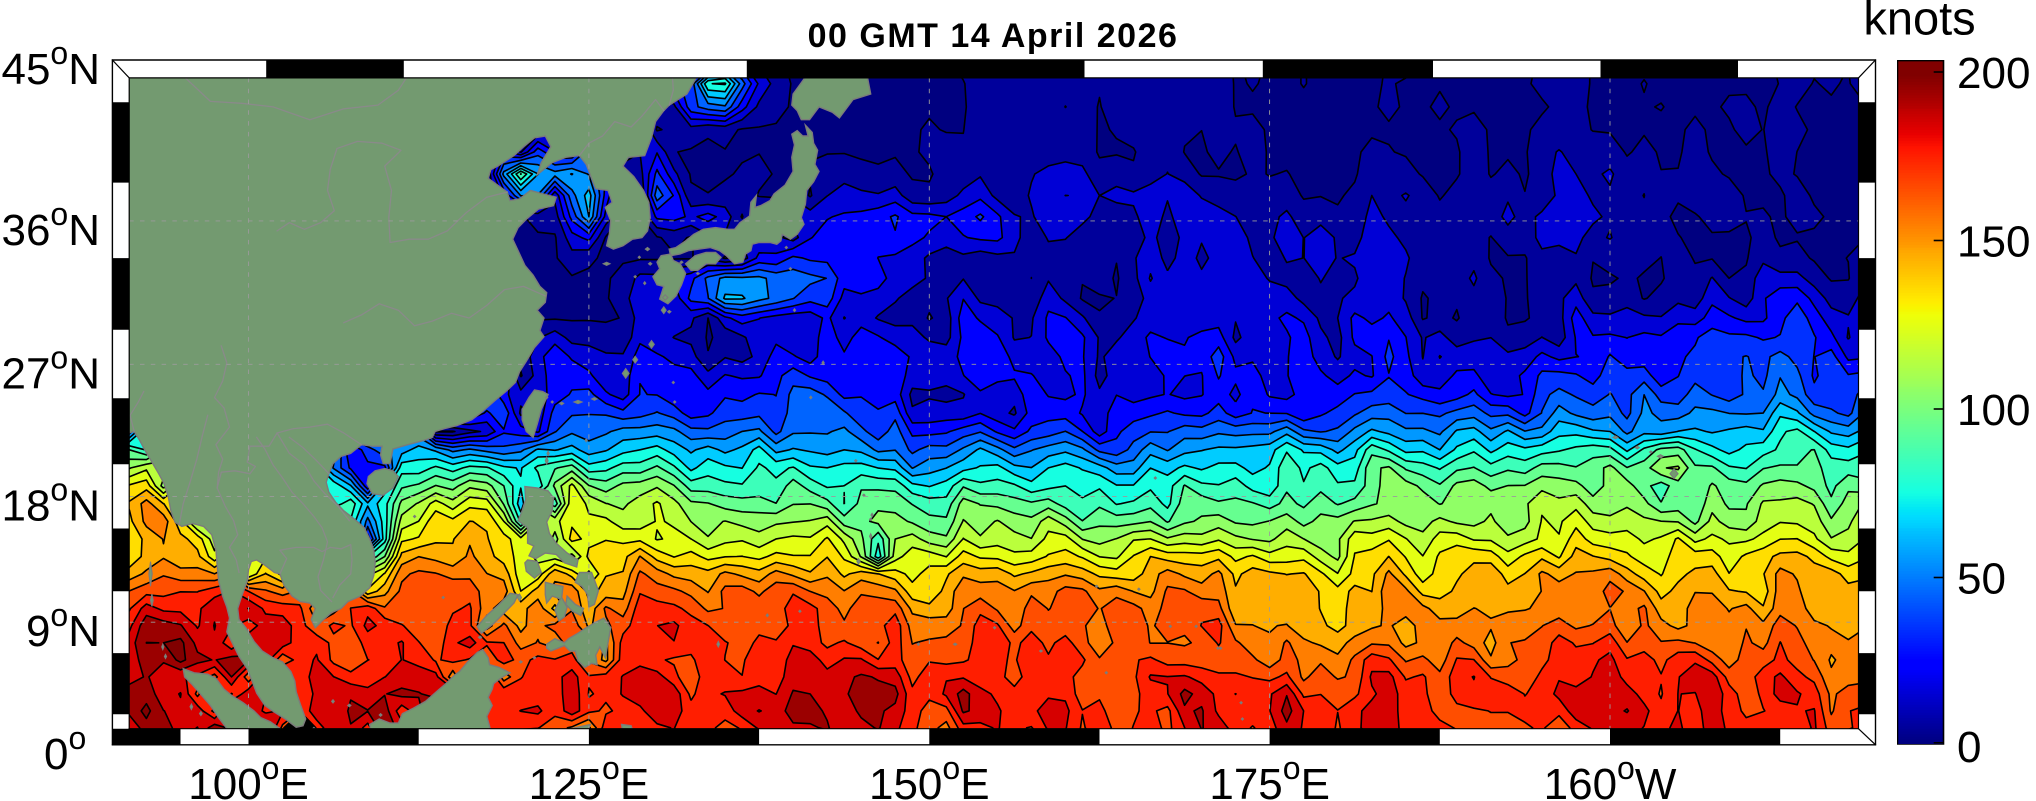  I want to click on svg-text: 0o, so click(65, 749).